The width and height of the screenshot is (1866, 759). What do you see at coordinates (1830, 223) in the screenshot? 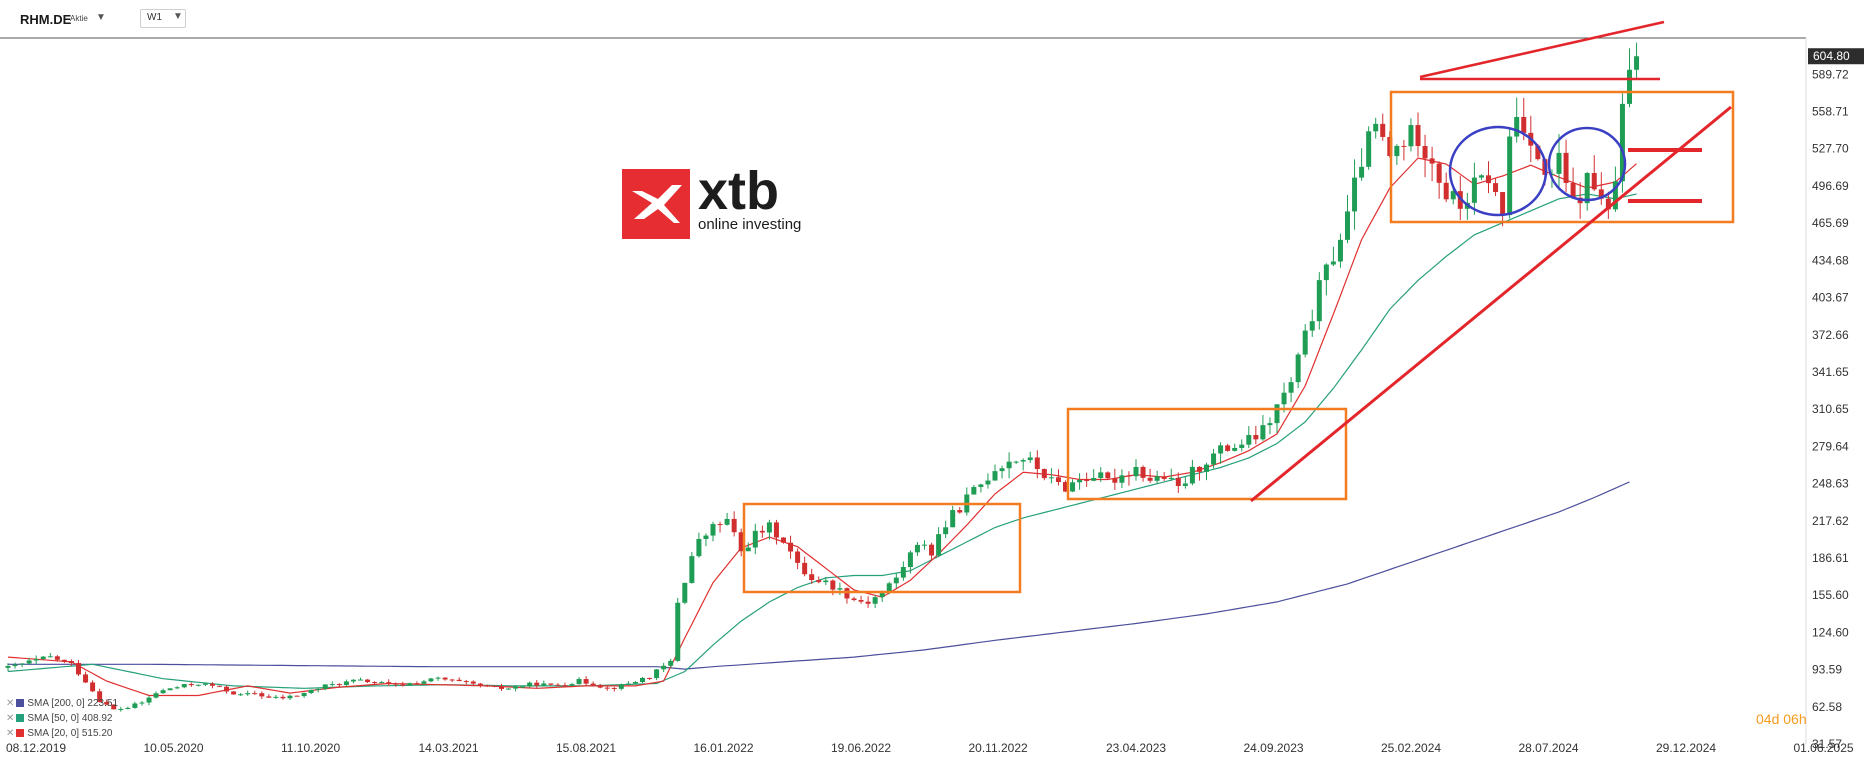
I see `y-tick-label-4: 465.69` at bounding box center [1830, 223].